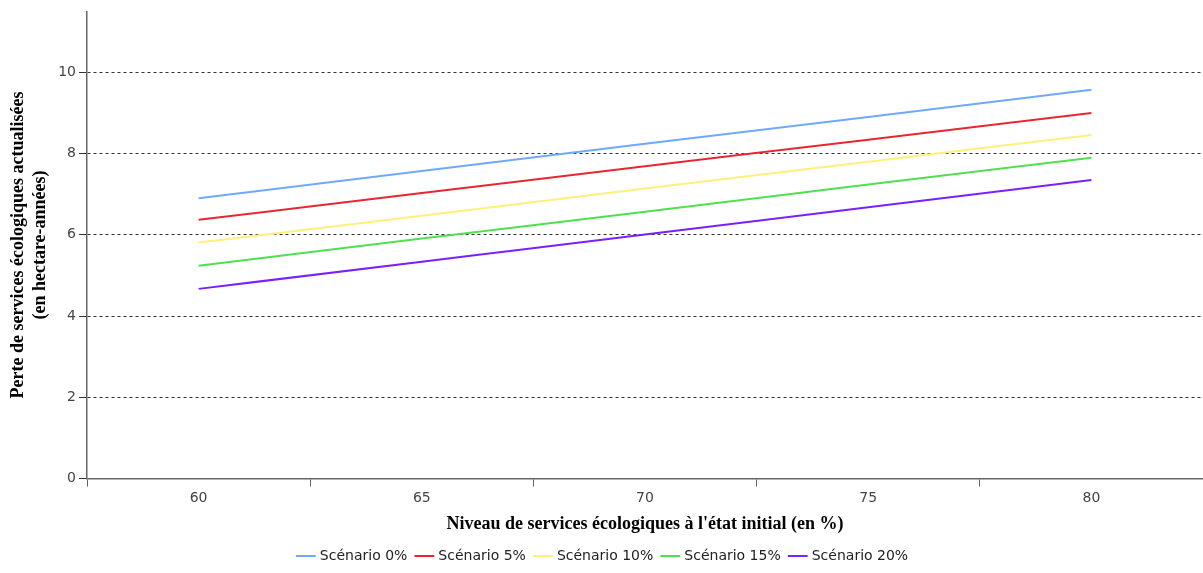 Image resolution: width=1203 pixels, height=573 pixels. I want to click on legend-label: Scénario 15%, so click(732, 554).